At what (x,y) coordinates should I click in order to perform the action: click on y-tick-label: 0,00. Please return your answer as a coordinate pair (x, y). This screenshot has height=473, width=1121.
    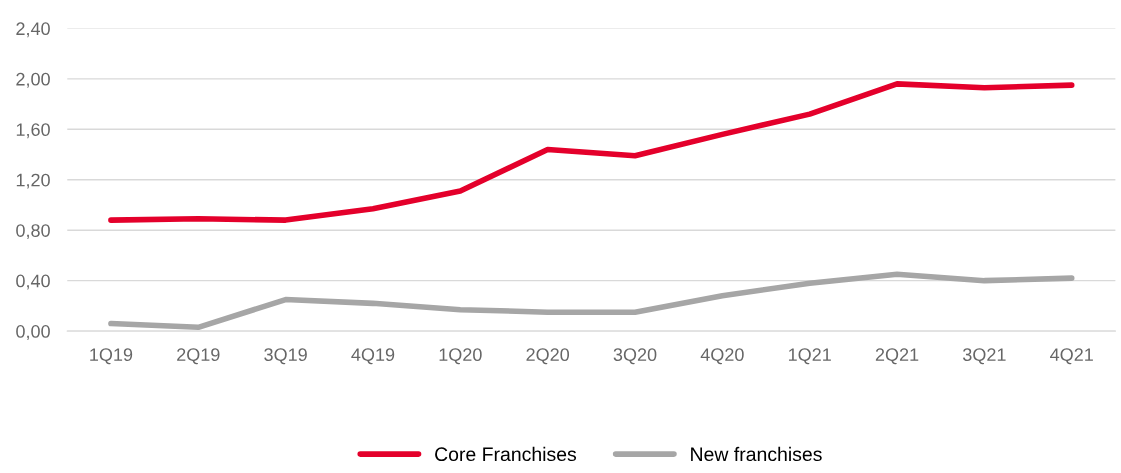
    Looking at the image, I should click on (33, 332).